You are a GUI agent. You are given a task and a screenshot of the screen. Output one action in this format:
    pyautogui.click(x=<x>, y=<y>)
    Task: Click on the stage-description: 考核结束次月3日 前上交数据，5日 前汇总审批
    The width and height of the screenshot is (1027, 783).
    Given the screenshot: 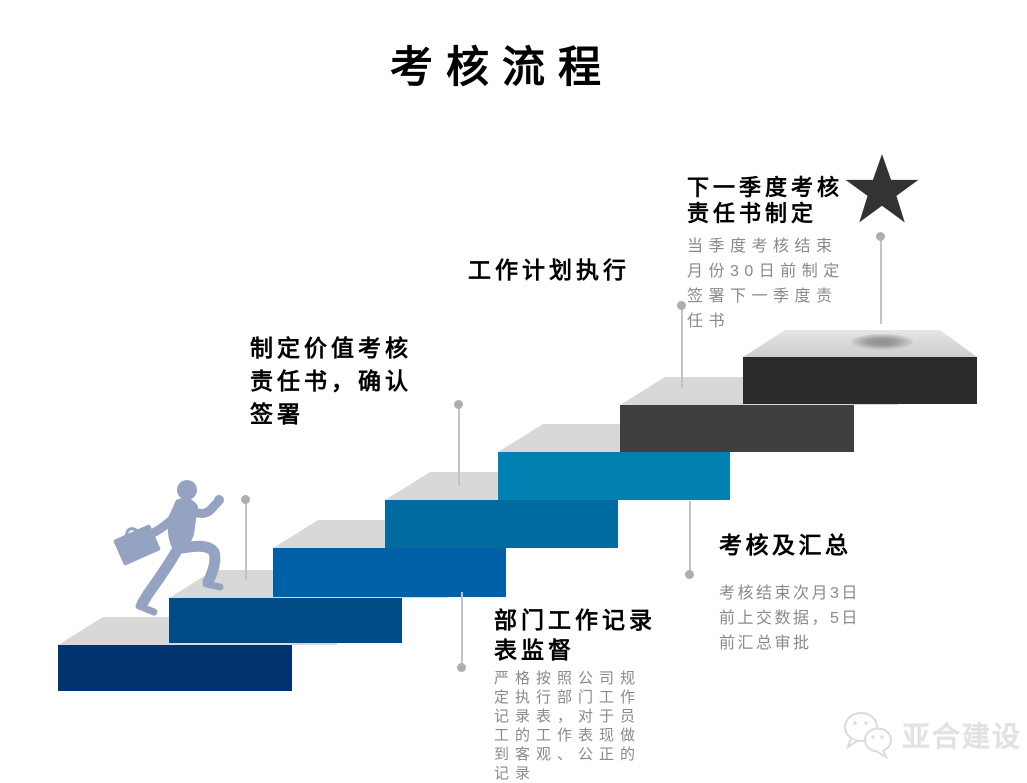 What is the action you would take?
    pyautogui.click(x=789, y=618)
    